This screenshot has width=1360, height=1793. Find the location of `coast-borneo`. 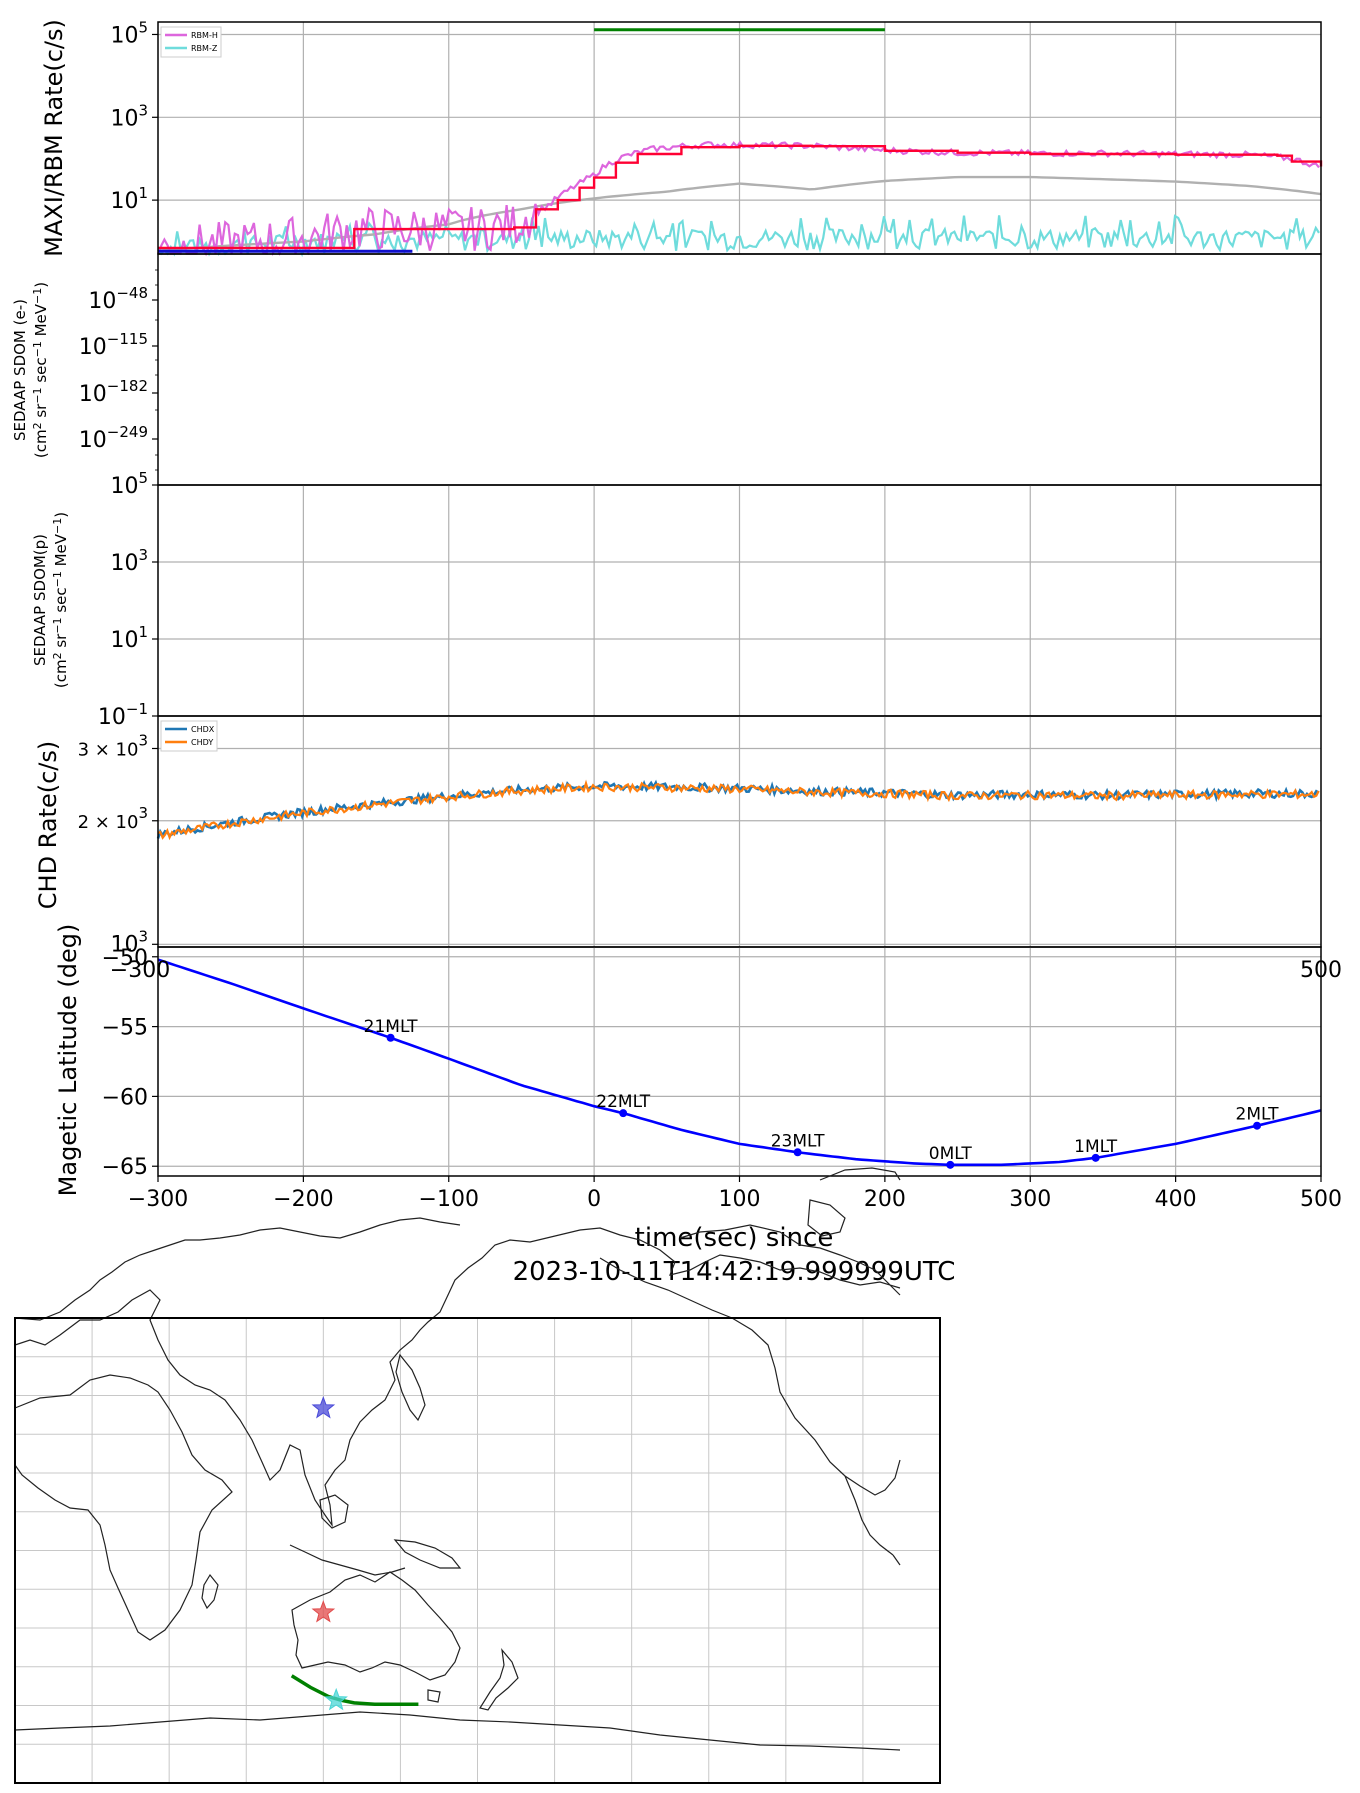

coast-borneo is located at coordinates (334, 1511).